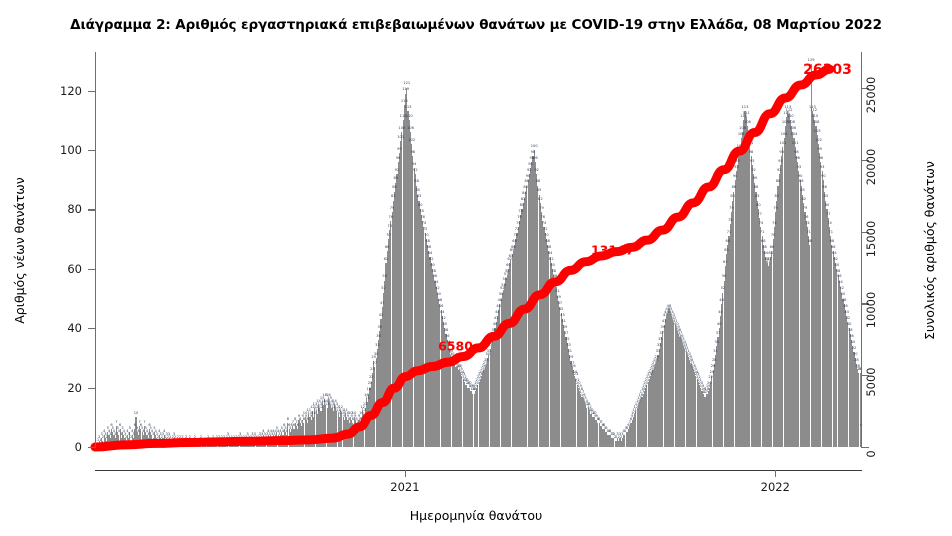 The height and width of the screenshot is (536, 952). What do you see at coordinates (478, 471) in the screenshot?
I see `x-axis-spine` at bounding box center [478, 471].